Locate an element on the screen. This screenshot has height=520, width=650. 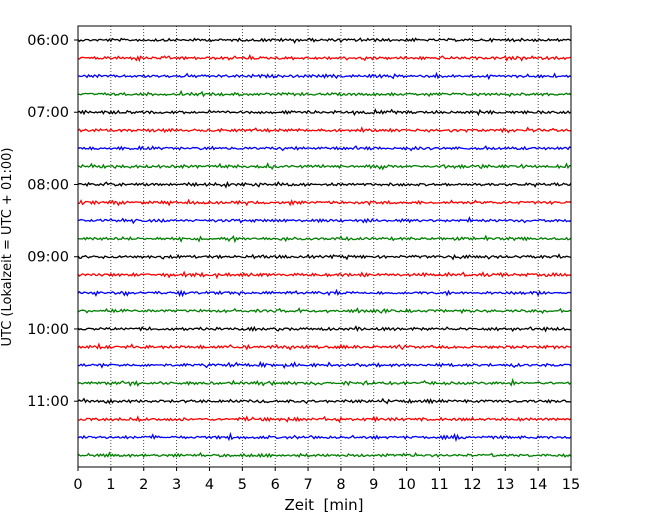
x-tick-label: 10 is located at coordinates (406, 485).